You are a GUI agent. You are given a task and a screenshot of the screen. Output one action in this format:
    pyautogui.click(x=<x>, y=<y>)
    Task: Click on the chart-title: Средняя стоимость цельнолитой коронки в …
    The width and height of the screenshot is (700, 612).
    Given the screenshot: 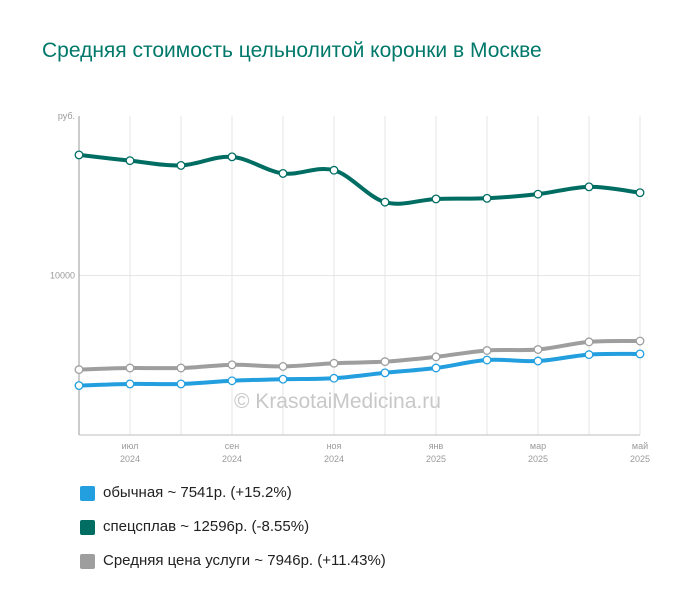 What is the action you would take?
    pyautogui.click(x=292, y=50)
    